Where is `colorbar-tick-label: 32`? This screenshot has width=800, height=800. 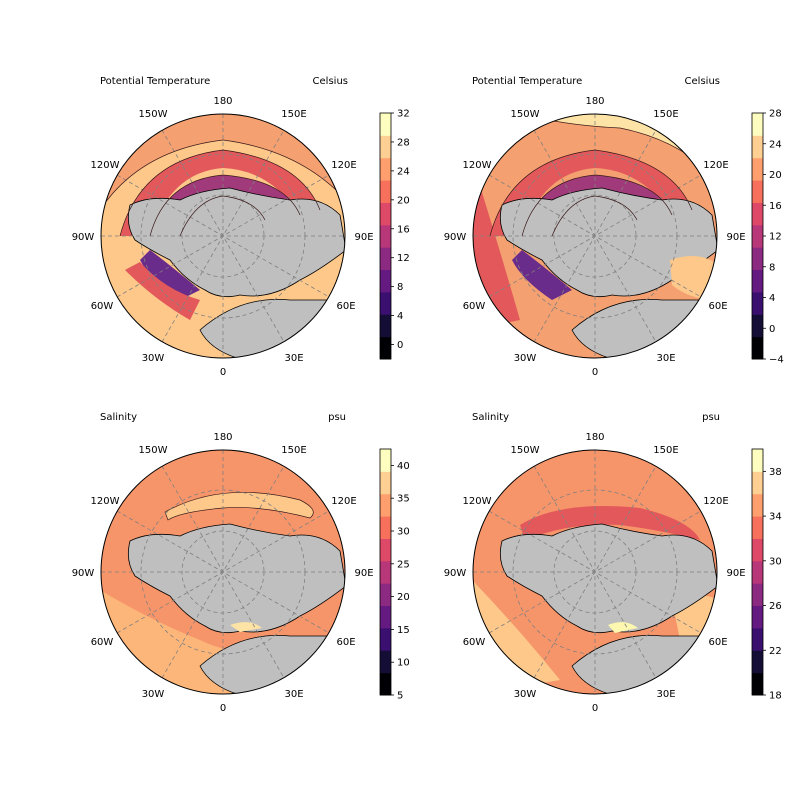 colorbar-tick-label: 32 is located at coordinates (403, 114).